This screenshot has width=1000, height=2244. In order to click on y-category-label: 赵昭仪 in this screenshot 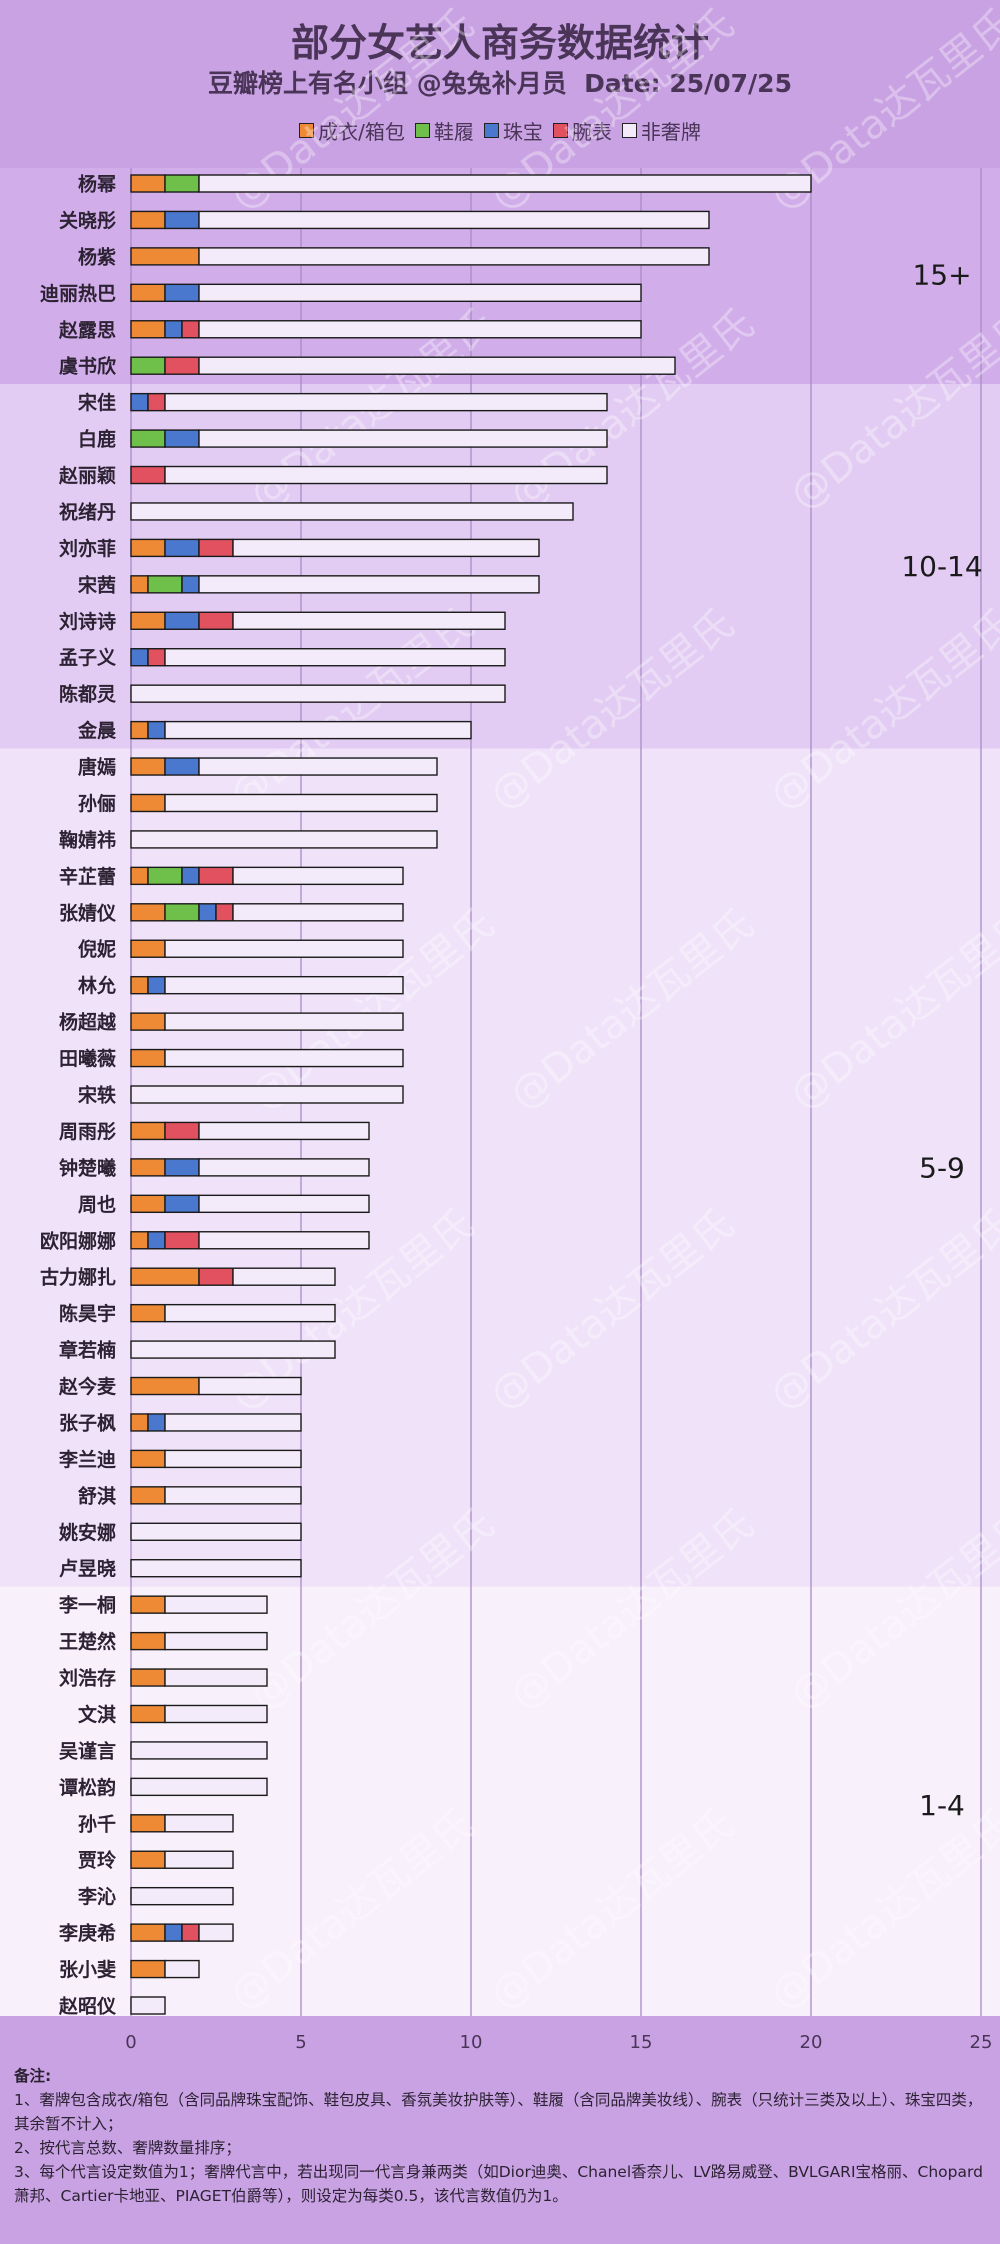, I will do `click(87, 2006)`.